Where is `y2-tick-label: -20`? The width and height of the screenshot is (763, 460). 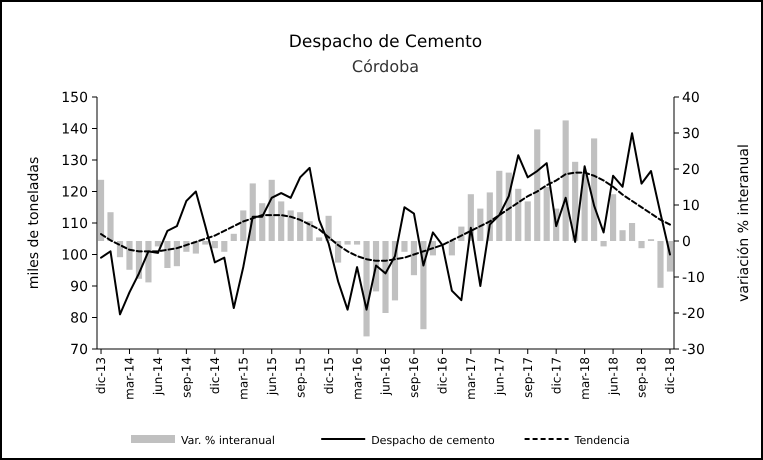 y2-tick-label: -20 is located at coordinates (693, 314).